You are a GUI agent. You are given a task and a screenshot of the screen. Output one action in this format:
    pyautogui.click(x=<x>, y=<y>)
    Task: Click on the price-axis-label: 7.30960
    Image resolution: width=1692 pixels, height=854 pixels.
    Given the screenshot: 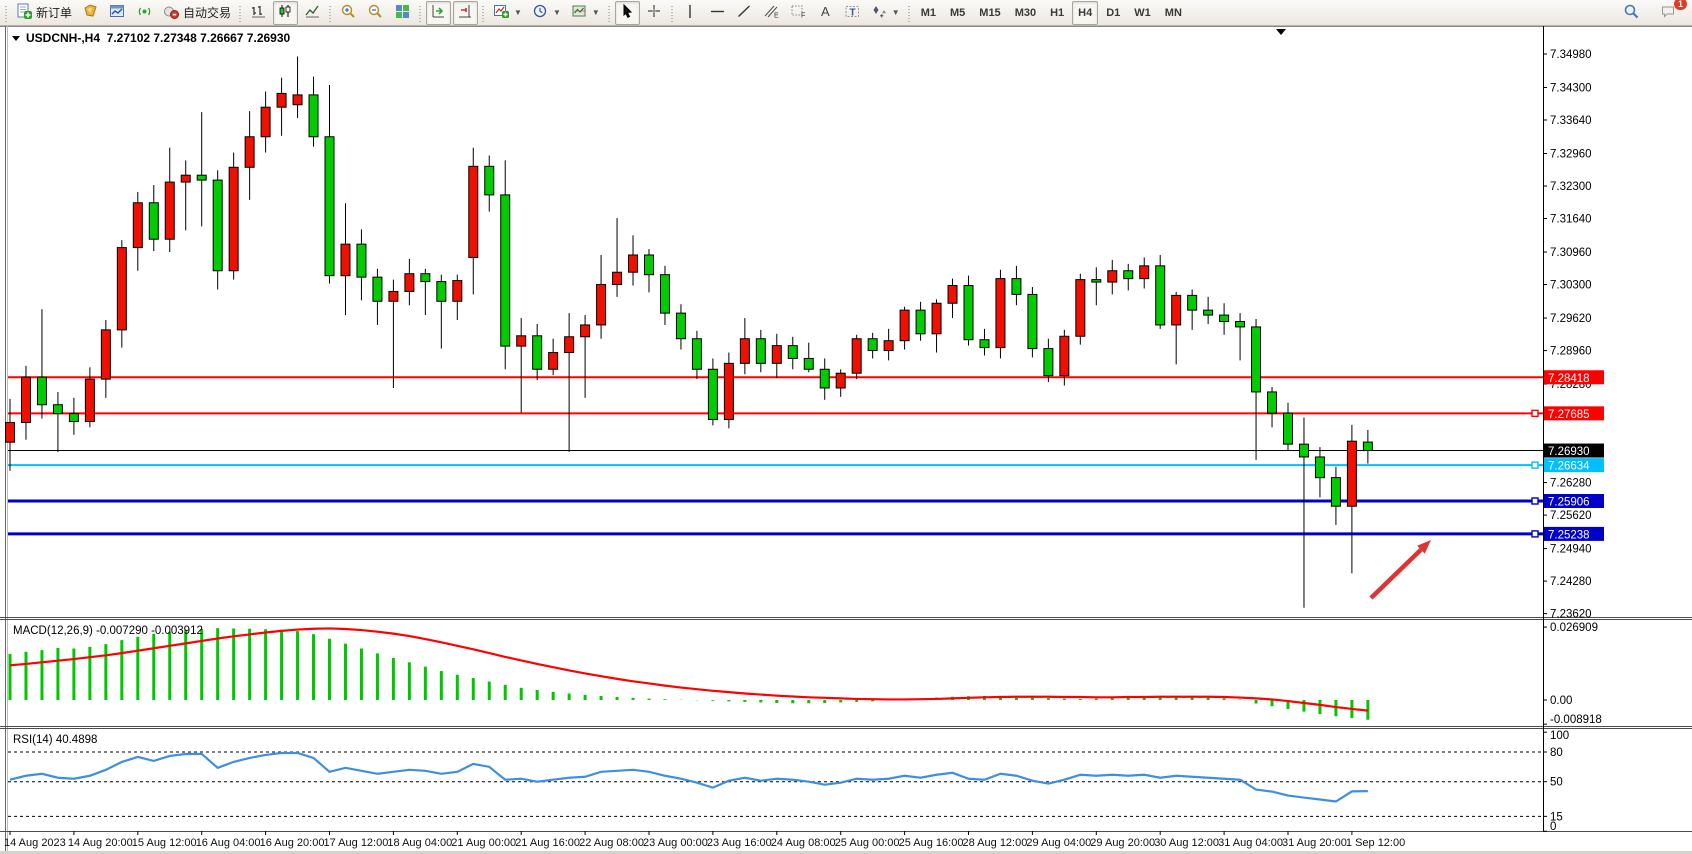 What is the action you would take?
    pyautogui.click(x=1571, y=253)
    